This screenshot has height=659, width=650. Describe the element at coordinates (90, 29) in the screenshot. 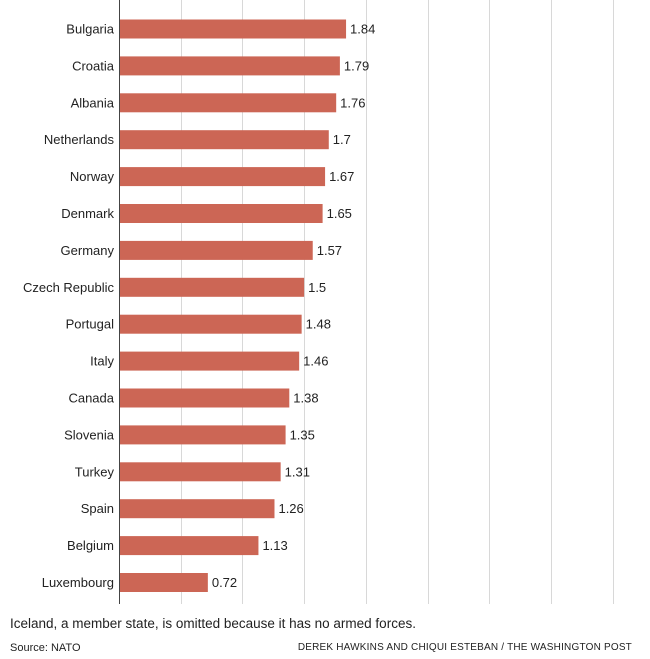

I see `category-label: Bulgaria` at that location.